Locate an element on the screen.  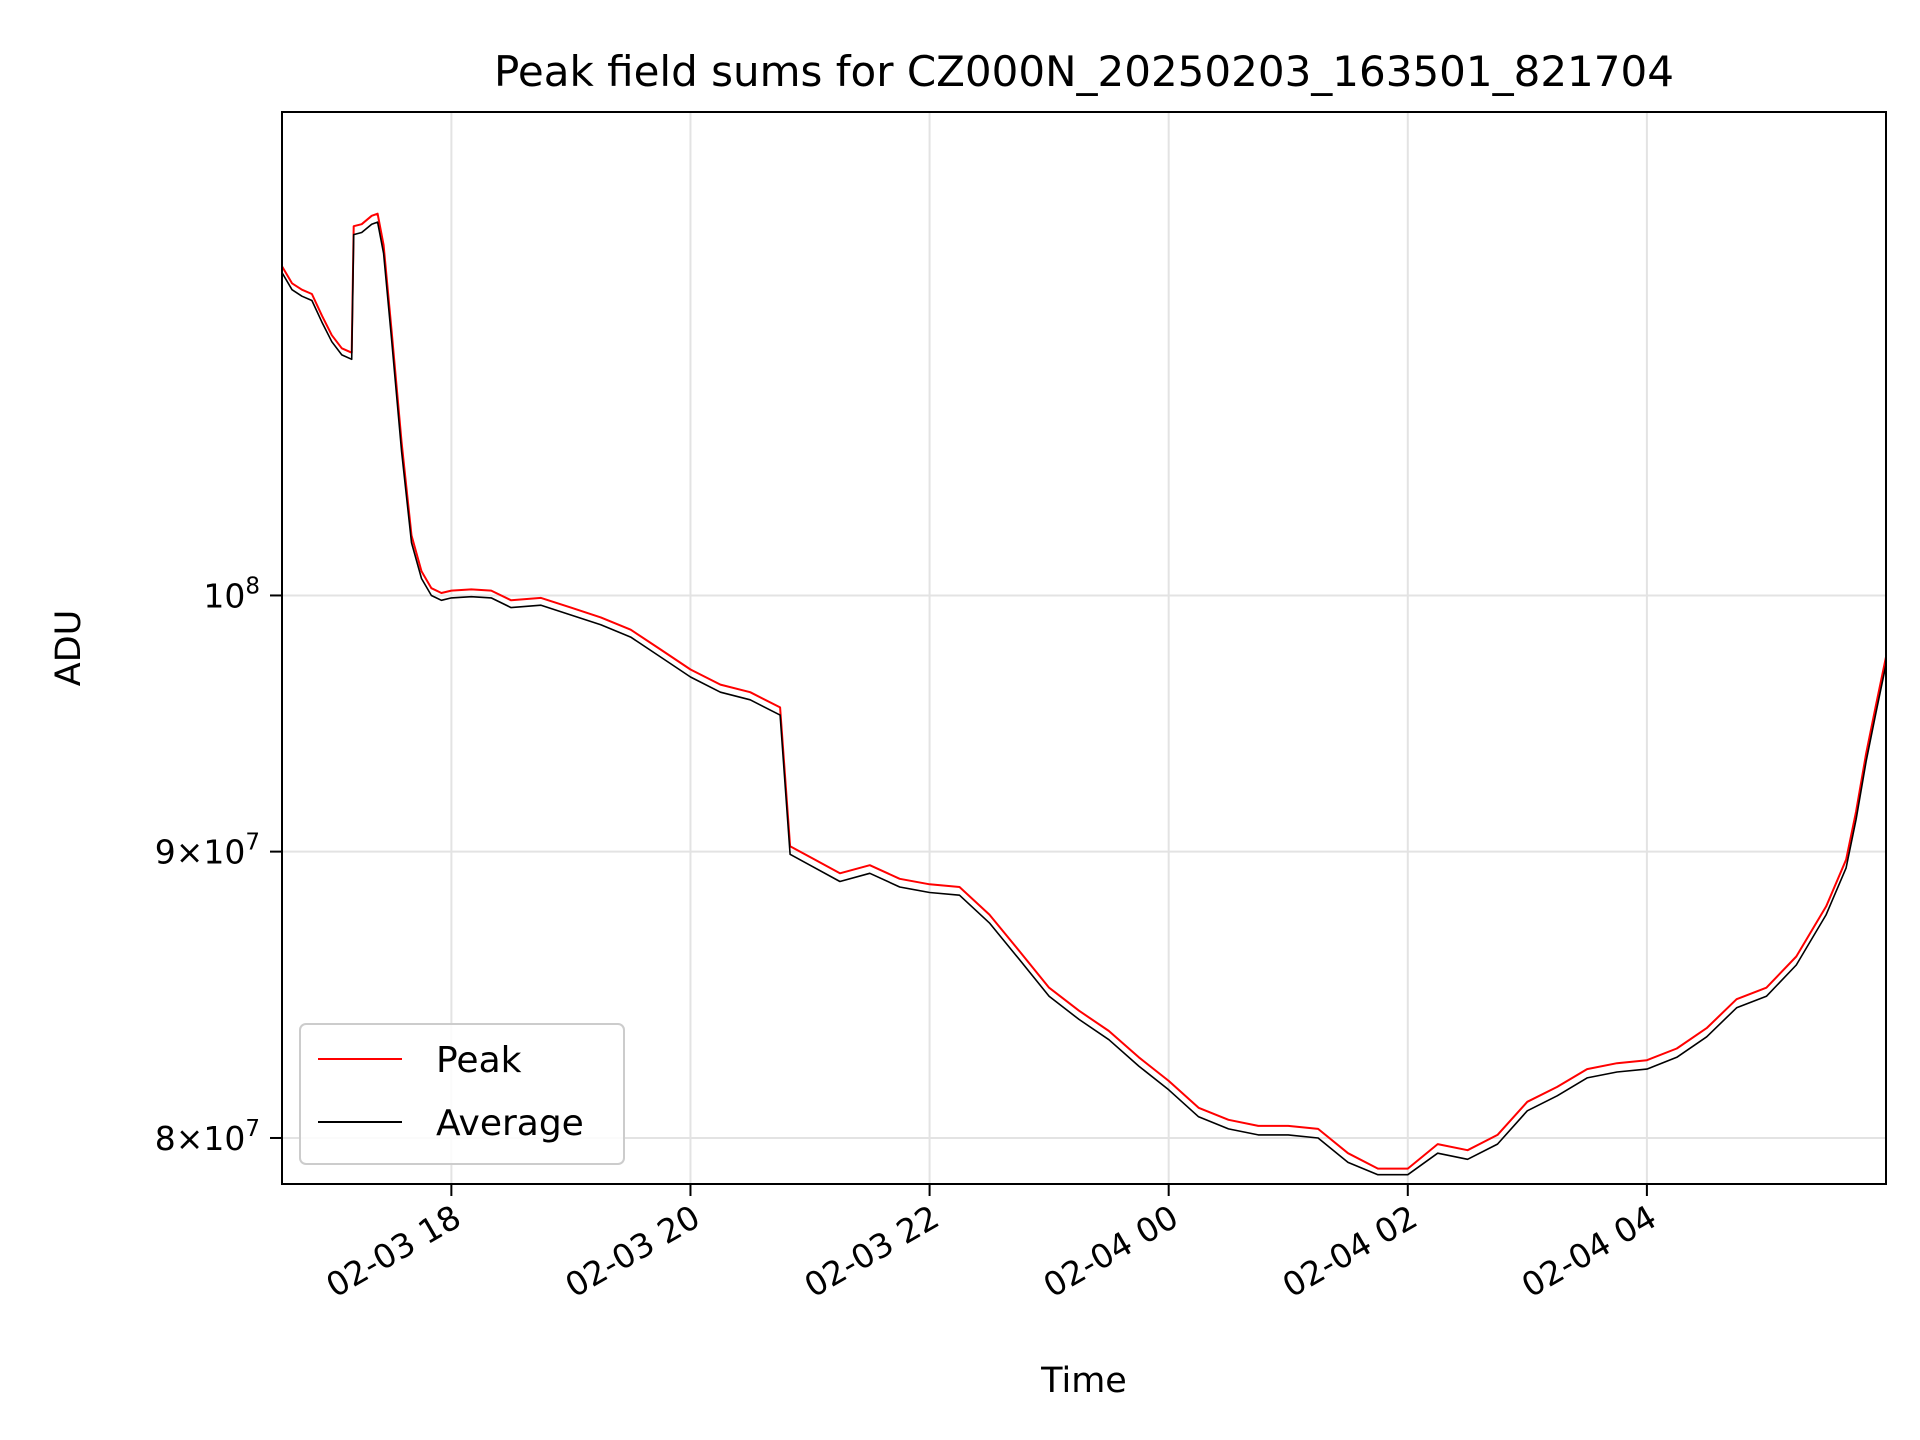
y-axis: 108 9×107 8×107 is located at coordinates (218, 865).